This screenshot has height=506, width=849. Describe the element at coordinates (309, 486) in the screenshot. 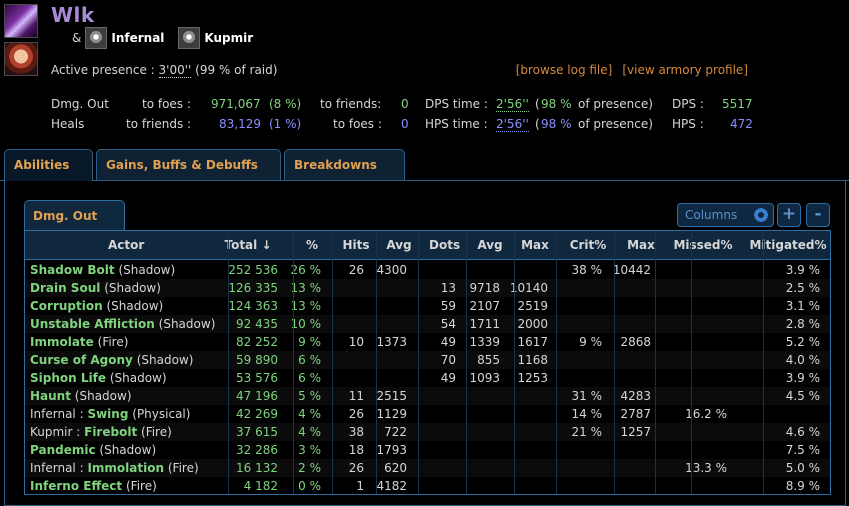

I see `percent-cell: 0 %` at that location.